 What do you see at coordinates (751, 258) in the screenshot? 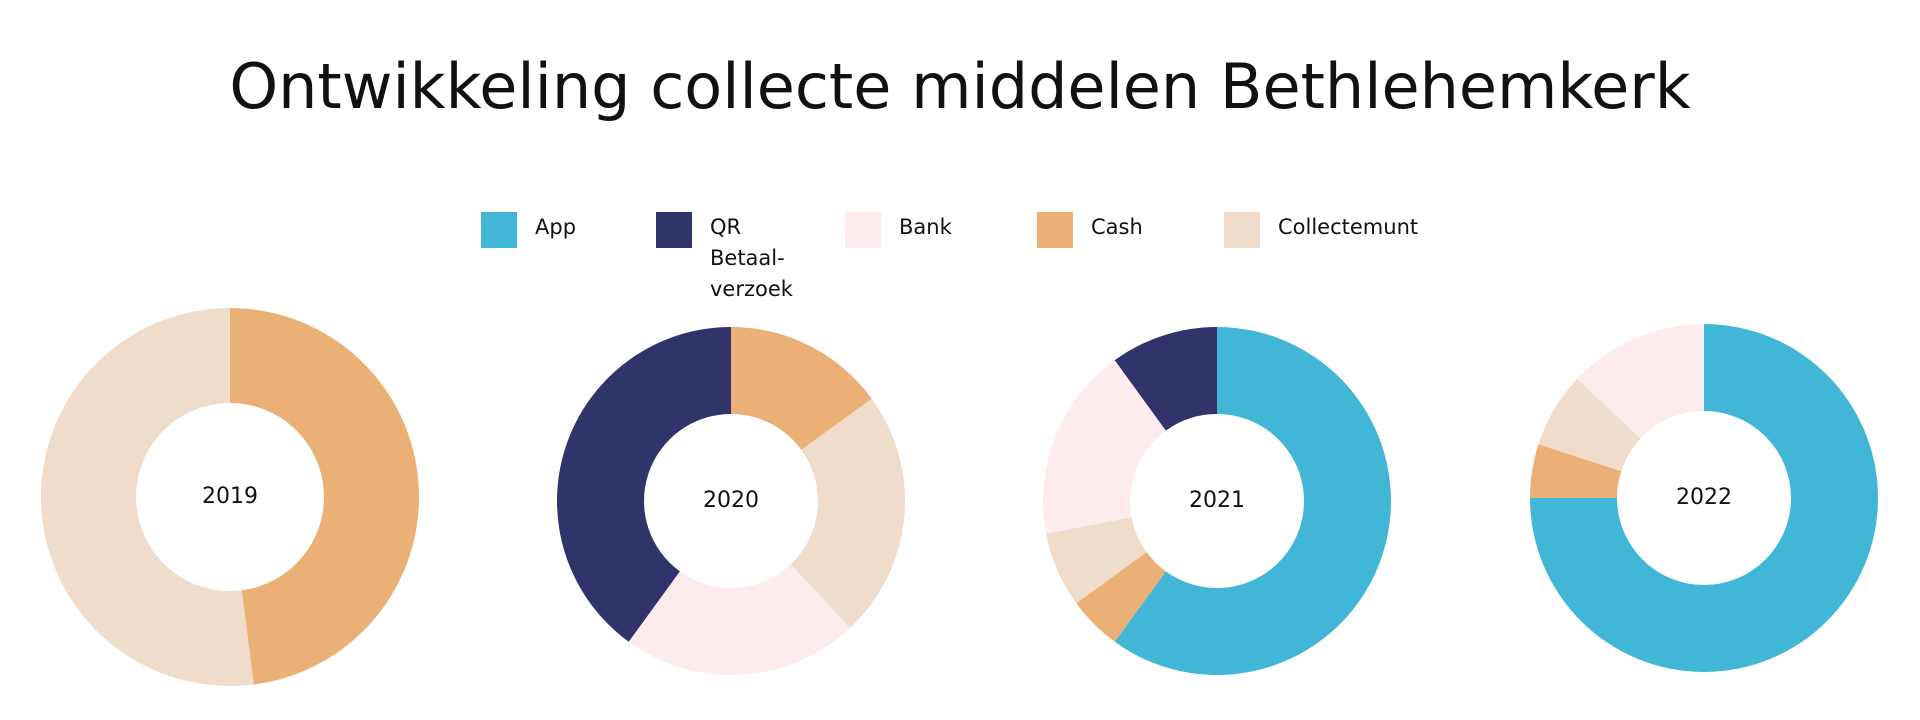
I see `legend-label: QR Betaal-verzoek` at bounding box center [751, 258].